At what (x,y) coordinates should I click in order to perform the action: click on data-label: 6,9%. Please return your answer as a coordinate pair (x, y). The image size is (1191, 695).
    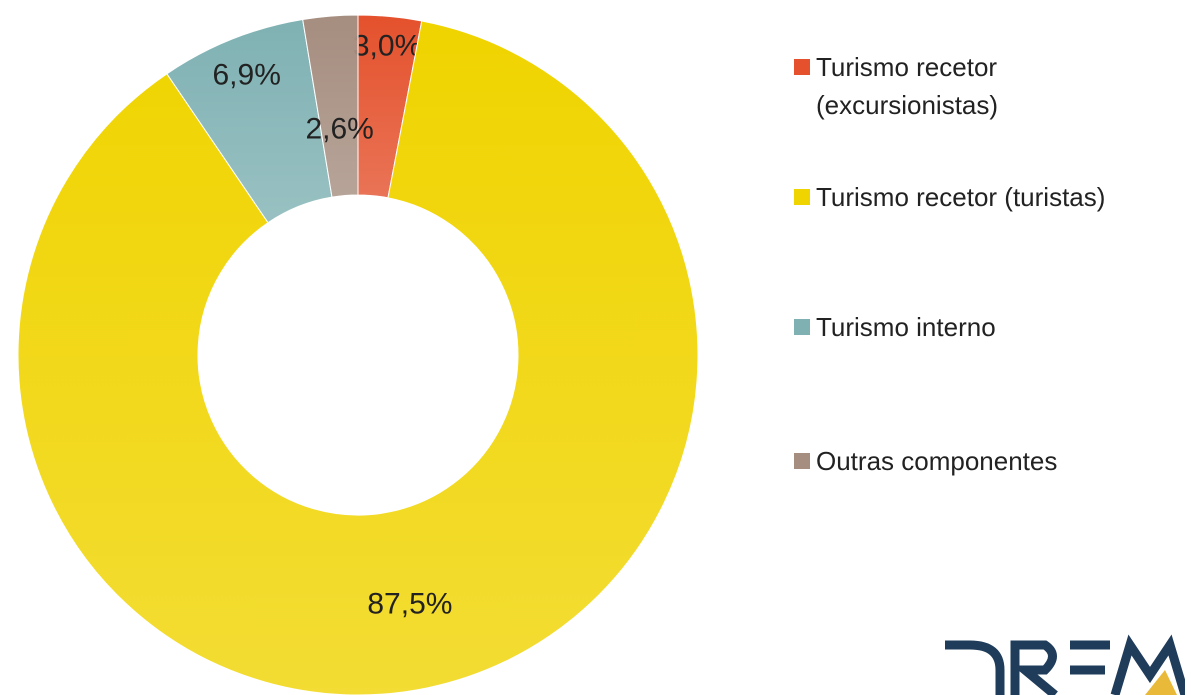
    Looking at the image, I should click on (246, 74).